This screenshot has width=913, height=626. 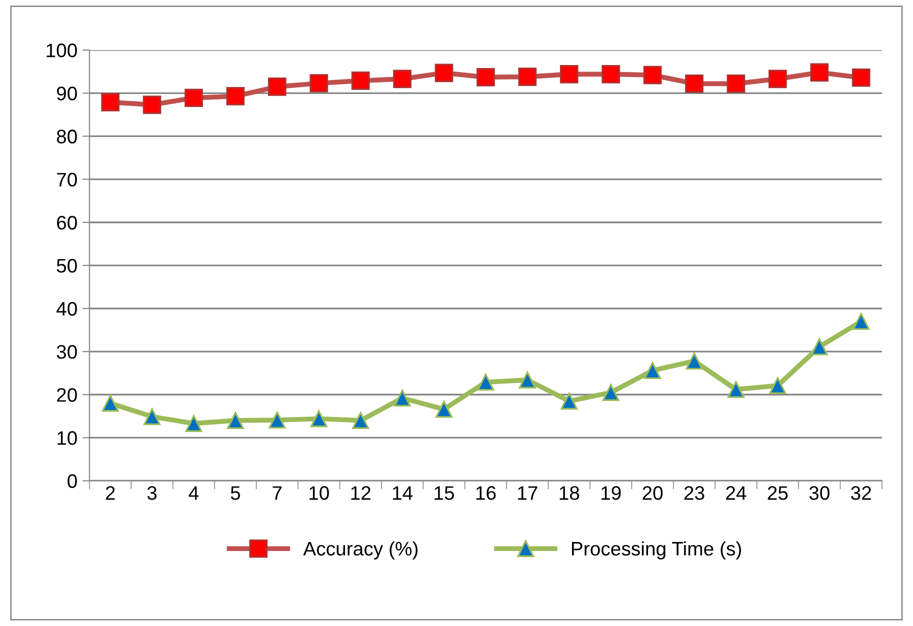 I want to click on x-tick-label: 5, so click(x=235, y=493).